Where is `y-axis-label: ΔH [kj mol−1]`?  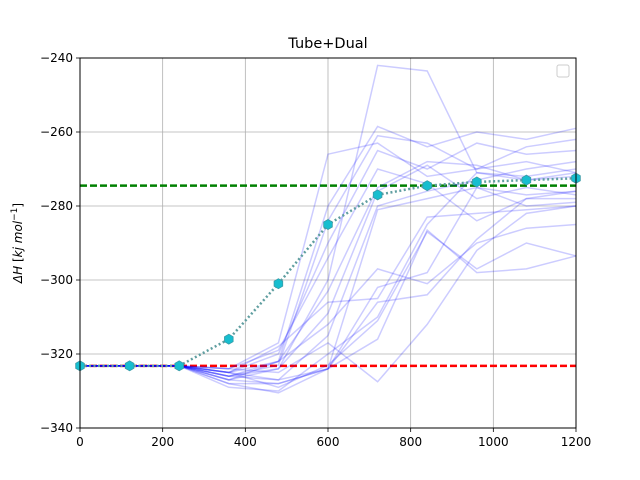
y-axis-label: ΔH [kj mol−1] is located at coordinates (17, 243).